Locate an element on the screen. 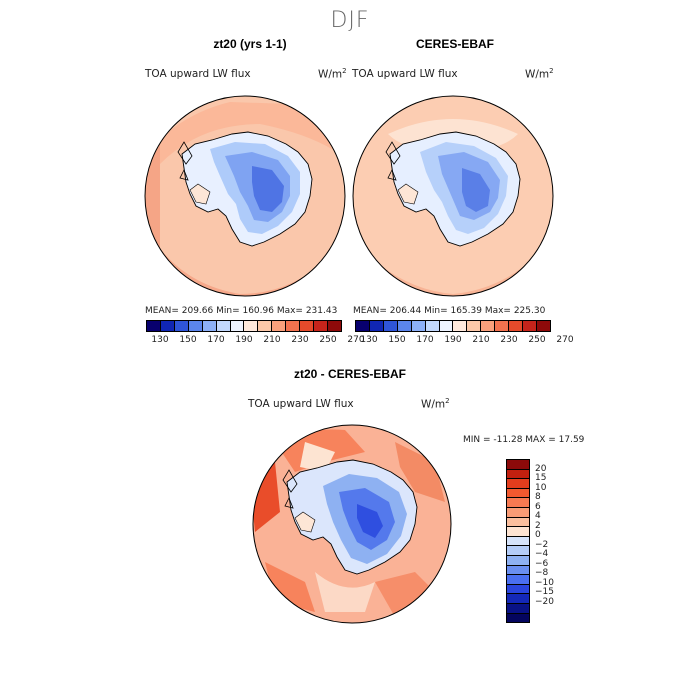 This screenshot has width=700, height=700. colorbar-tick-label: 270 is located at coordinates (565, 340).